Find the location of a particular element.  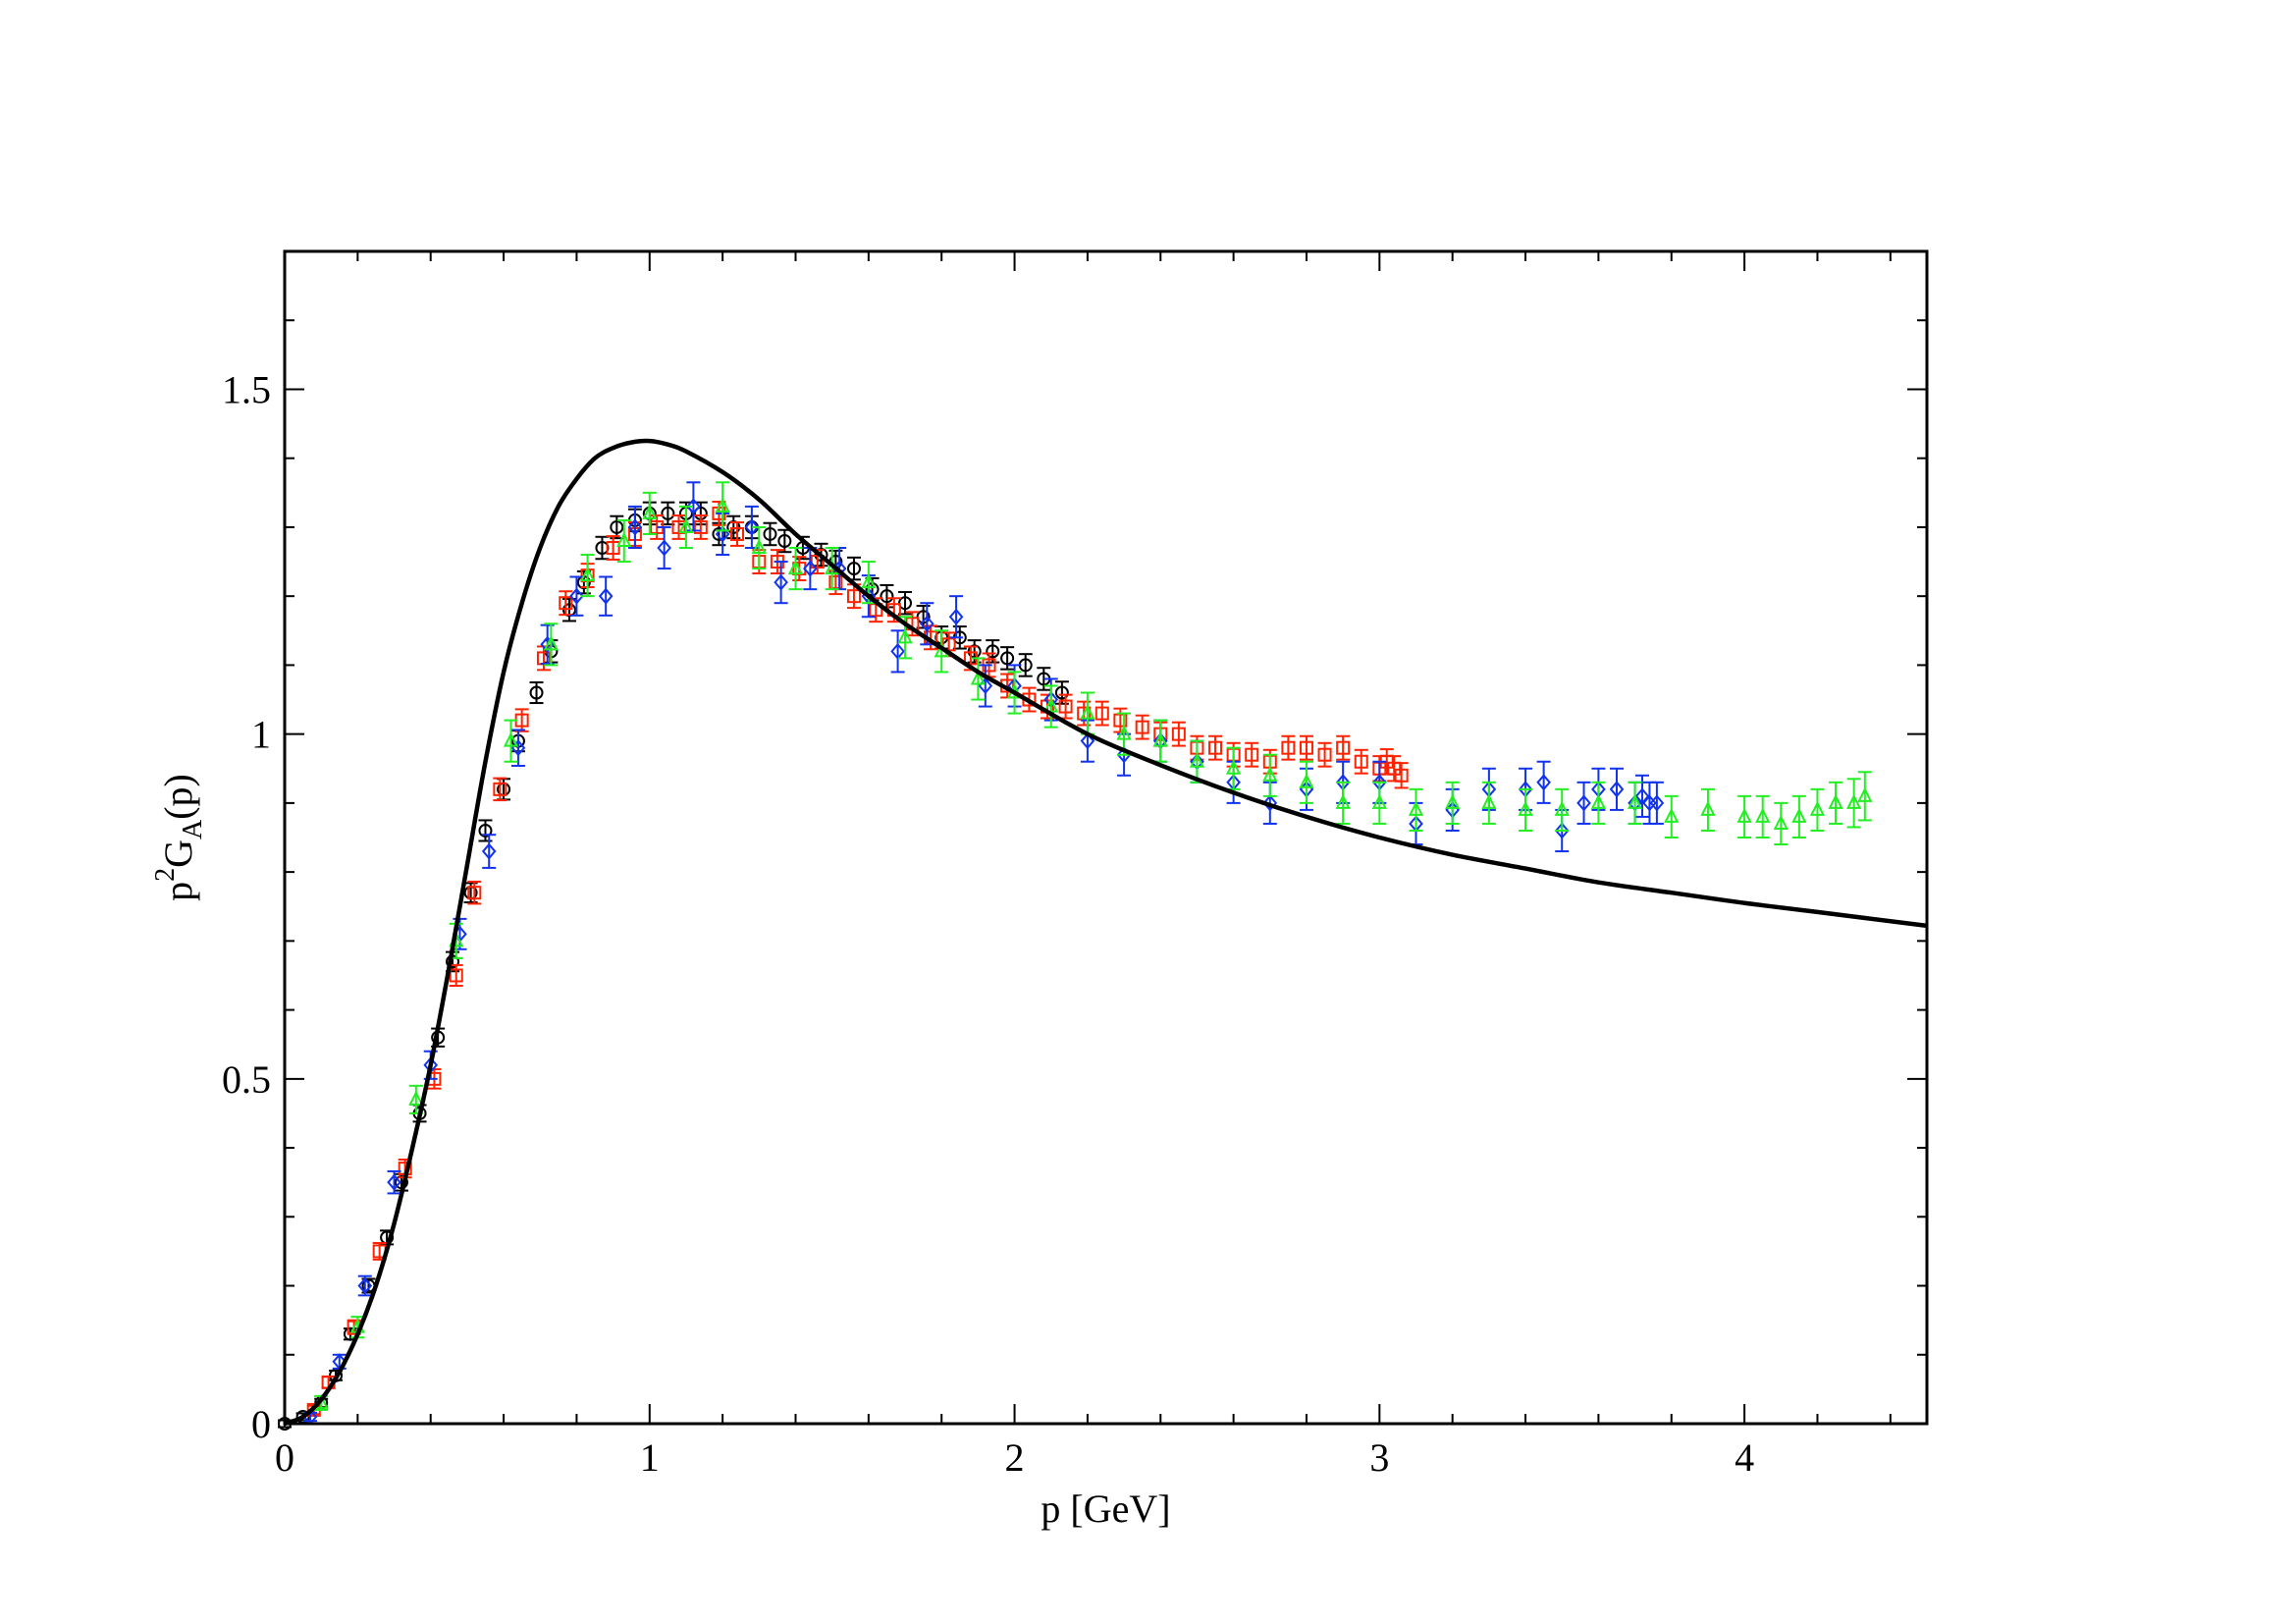

y-axis-title-mid: G is located at coordinates (178, 853).